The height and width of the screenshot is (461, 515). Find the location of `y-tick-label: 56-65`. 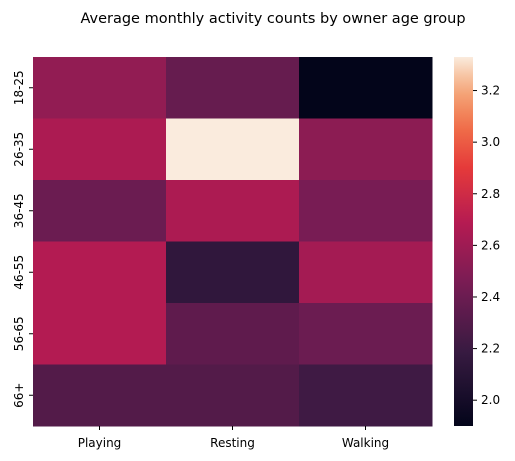

y-tick-label: 56-65 is located at coordinates (19, 333).